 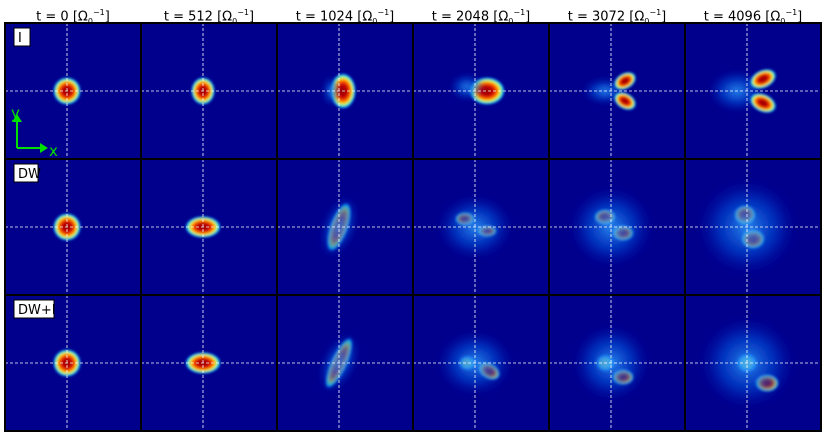 What do you see at coordinates (209, 363) in the screenshot?
I see `panel-r2-c1` at bounding box center [209, 363].